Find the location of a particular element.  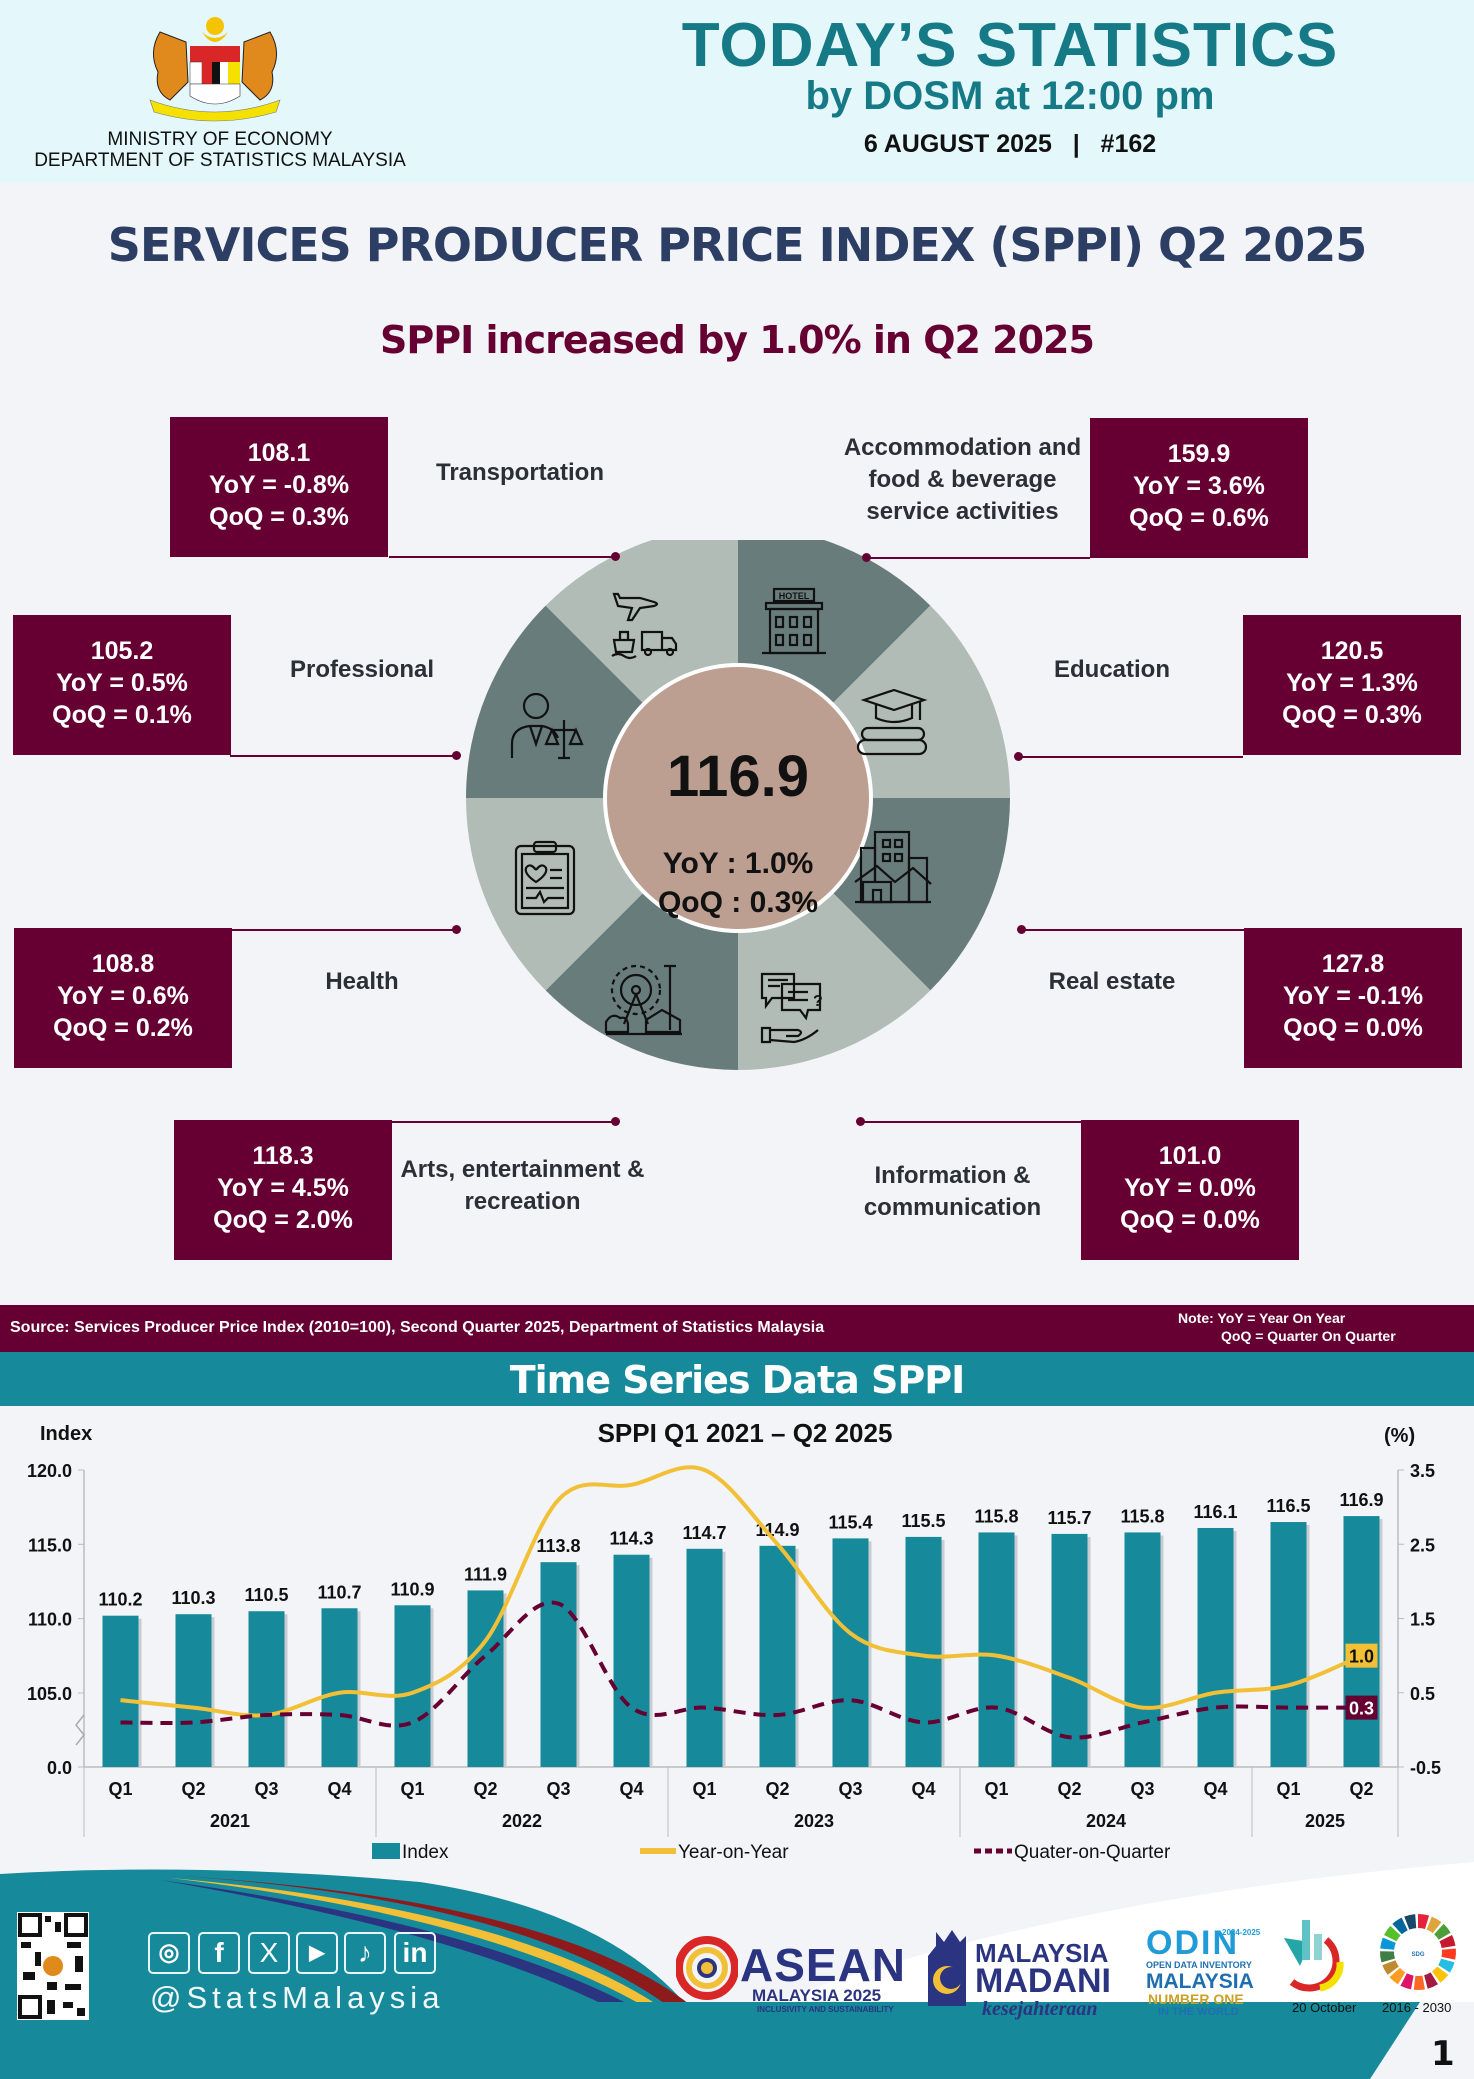

year-label: 2022 is located at coordinates (522, 1821).